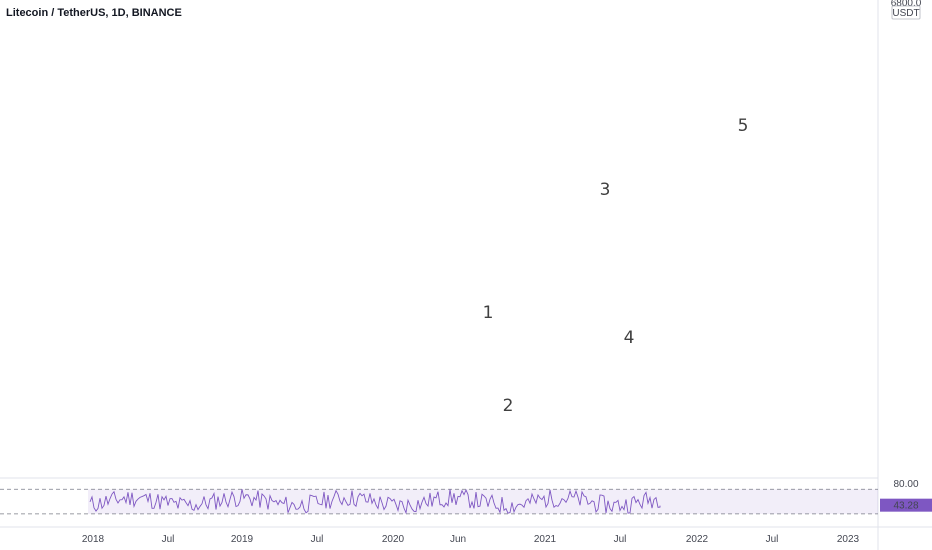 This screenshot has width=932, height=550. Describe the element at coordinates (905, 484) in the screenshot. I see `rsi-tick-upper: 80.00` at that location.